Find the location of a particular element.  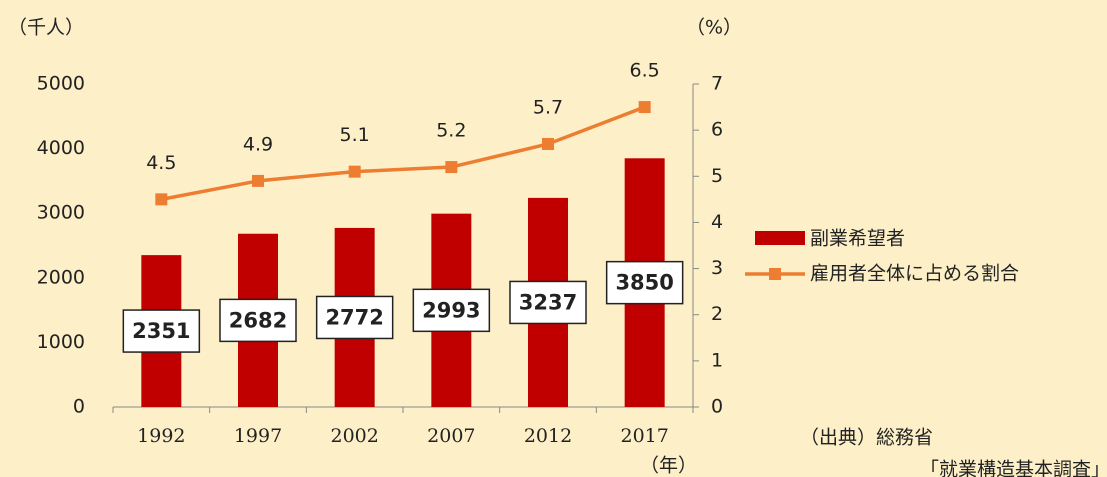

x-tick-label: 2002 is located at coordinates (354, 436).